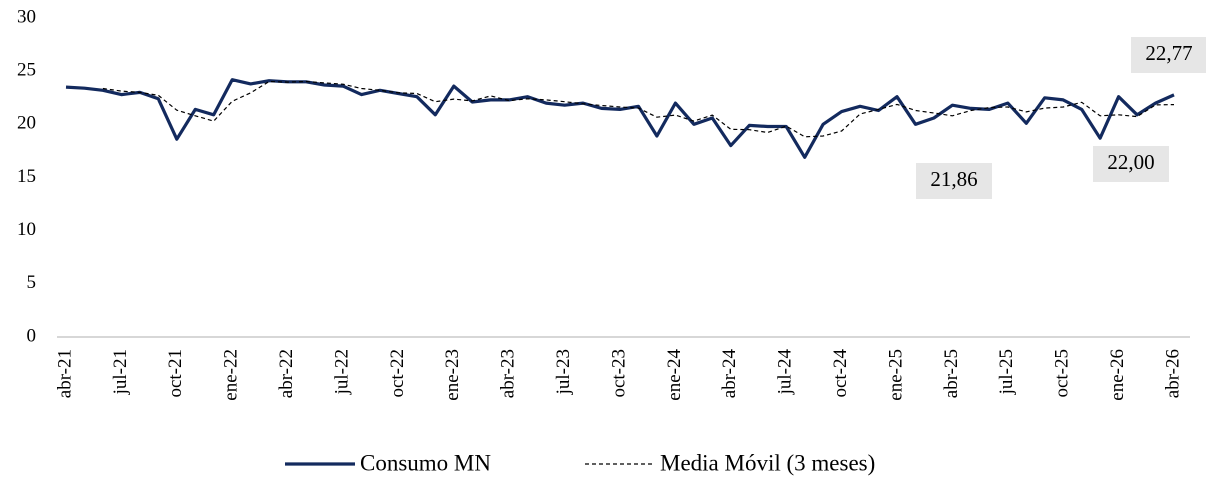 The height and width of the screenshot is (480, 1206). What do you see at coordinates (26, 229) in the screenshot?
I see `y-tick-label: 10` at bounding box center [26, 229].